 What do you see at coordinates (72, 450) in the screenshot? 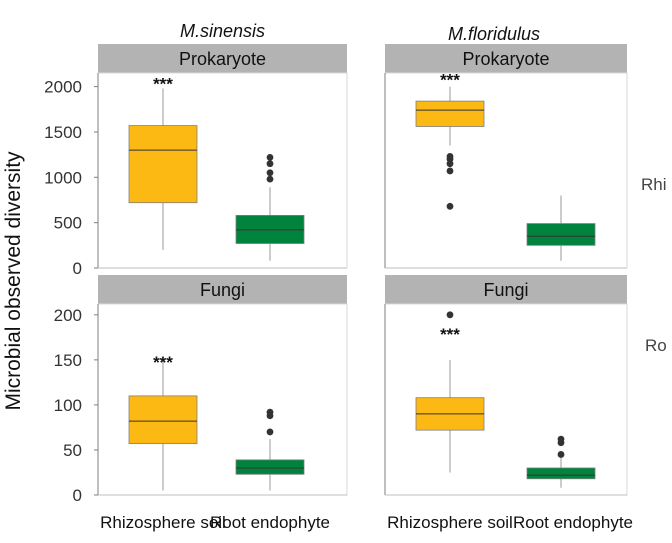
I see `y-tick-label: 50` at bounding box center [72, 450].